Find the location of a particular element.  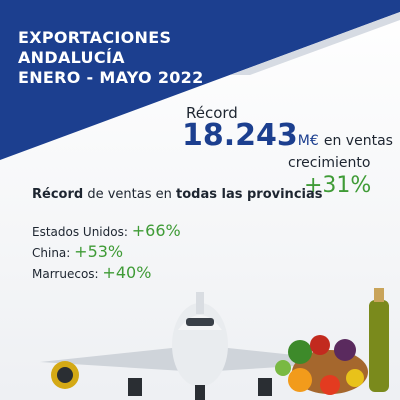

country-row: Marruecos: +40% is located at coordinates (91, 272).